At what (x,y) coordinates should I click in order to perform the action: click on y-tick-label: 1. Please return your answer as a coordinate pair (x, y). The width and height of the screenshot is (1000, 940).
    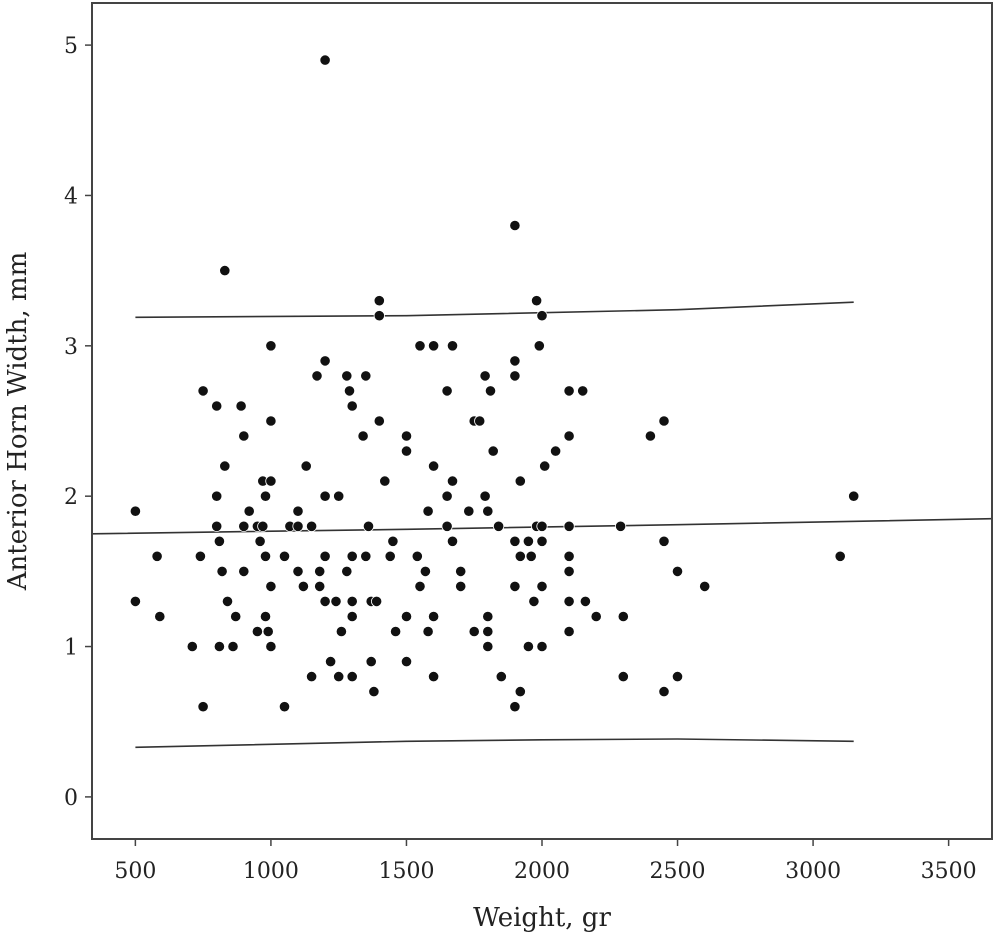
    Looking at the image, I should click on (71, 648).